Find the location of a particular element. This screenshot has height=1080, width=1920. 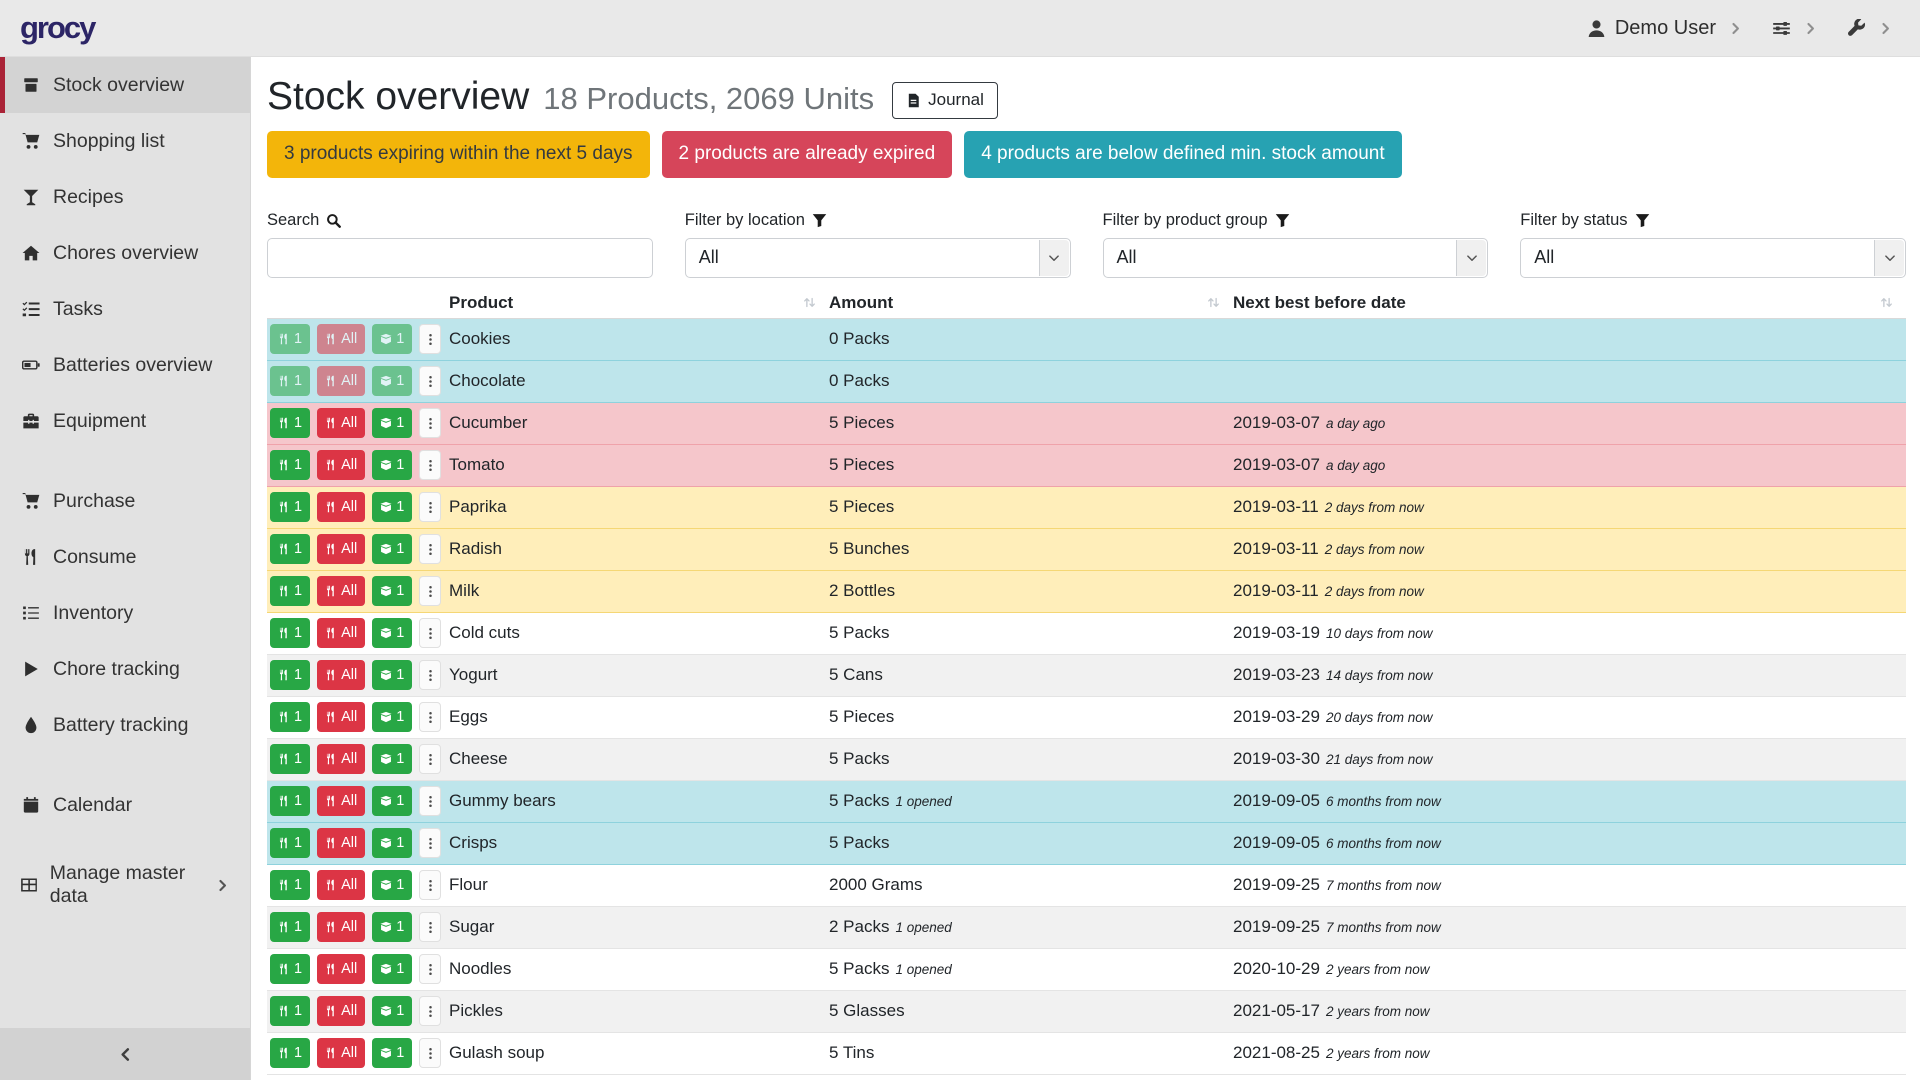

sidebar-item-stock-overview: Stock overview is located at coordinates (125, 85).